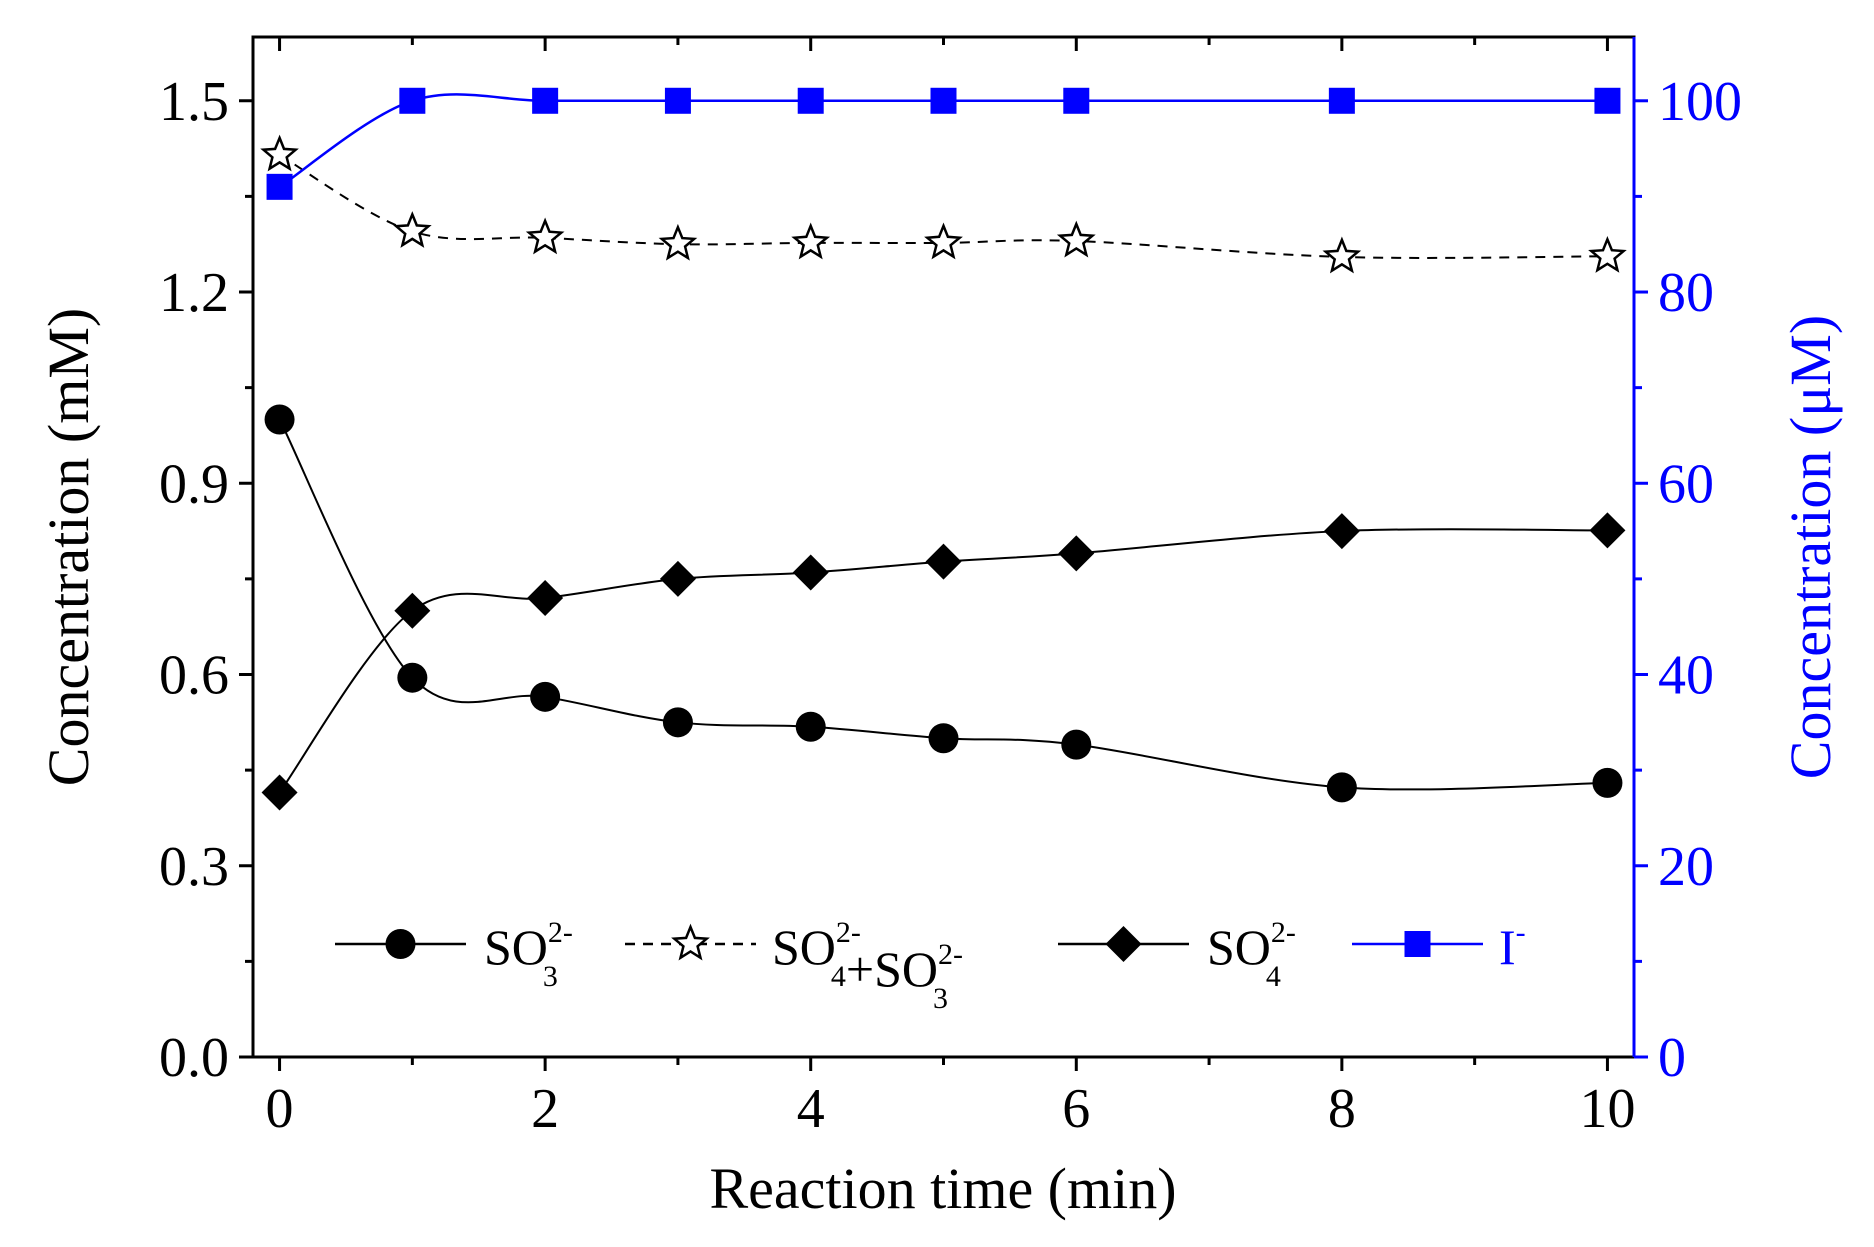 This screenshot has height=1247, width=1874. What do you see at coordinates (867, 965) in the screenshot?
I see `legend-label-so4-plus-so3: SO2-4+SO2-3` at bounding box center [867, 965].